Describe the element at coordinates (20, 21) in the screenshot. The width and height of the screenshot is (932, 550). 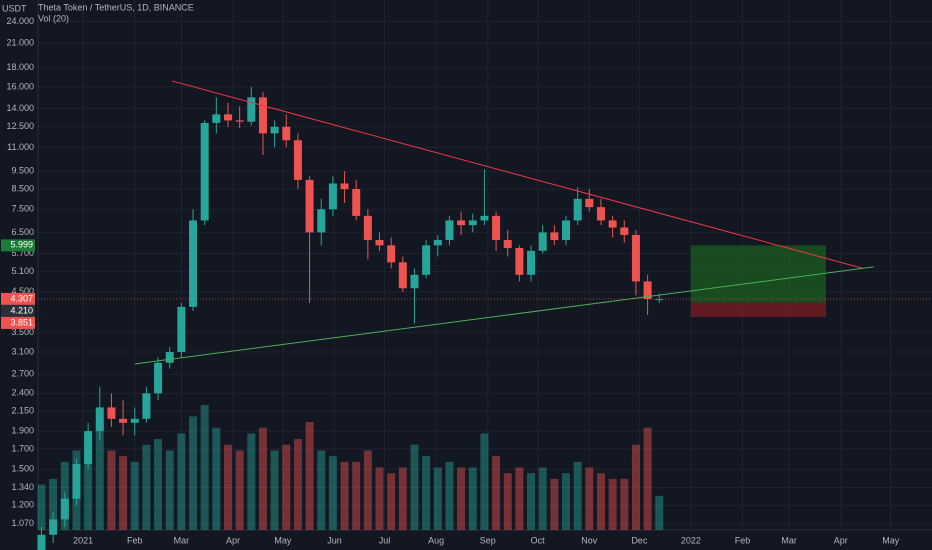
I see `y-tick-label: 24.000` at that location.